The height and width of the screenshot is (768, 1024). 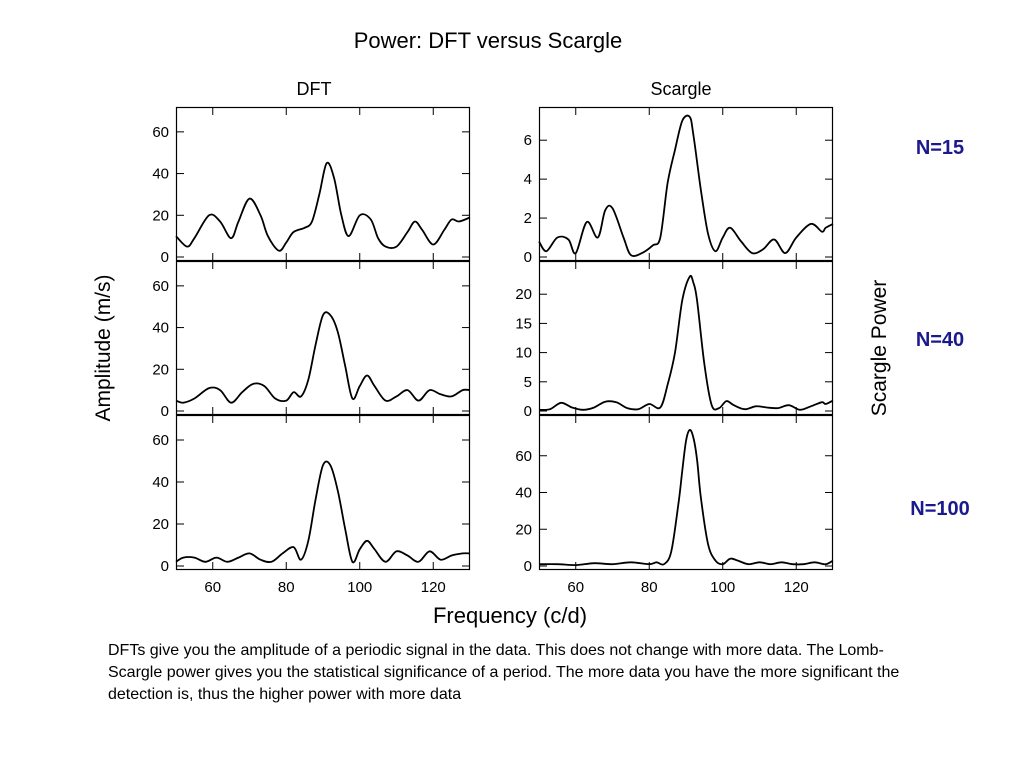 I want to click on dft-n40-chart: 0 20 40 60, so click(x=311, y=340).